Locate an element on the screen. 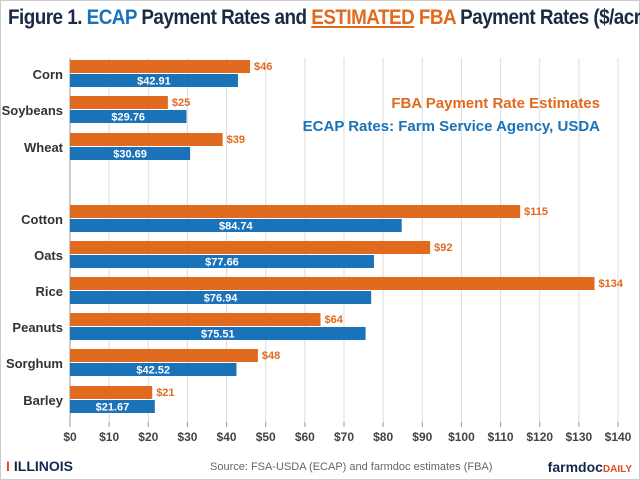 This screenshot has height=480, width=640. value-label-fba: $21 is located at coordinates (165, 393).